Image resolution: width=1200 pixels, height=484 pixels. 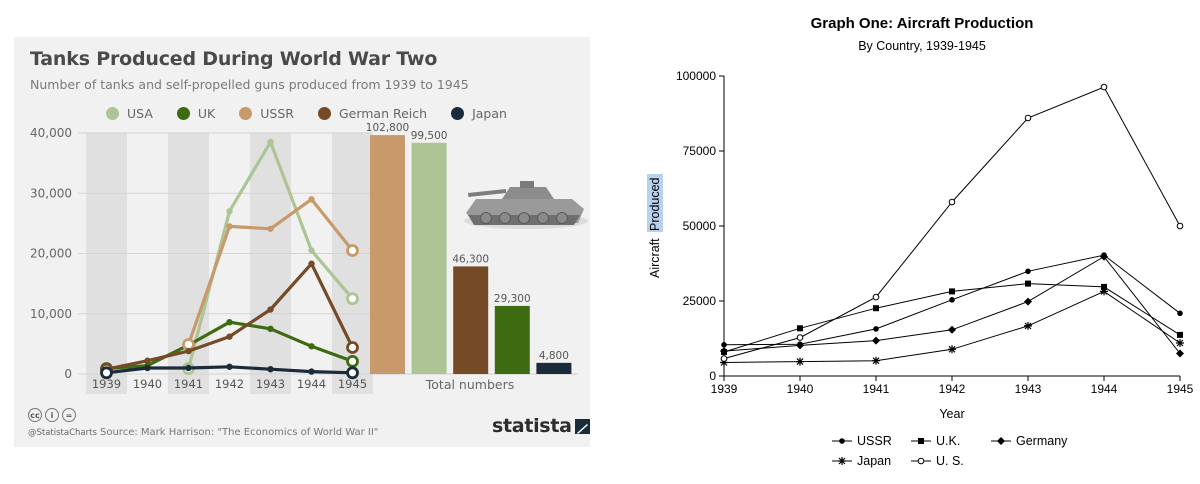 I want to click on legend-item-u-k: U.K., so click(x=935, y=441).